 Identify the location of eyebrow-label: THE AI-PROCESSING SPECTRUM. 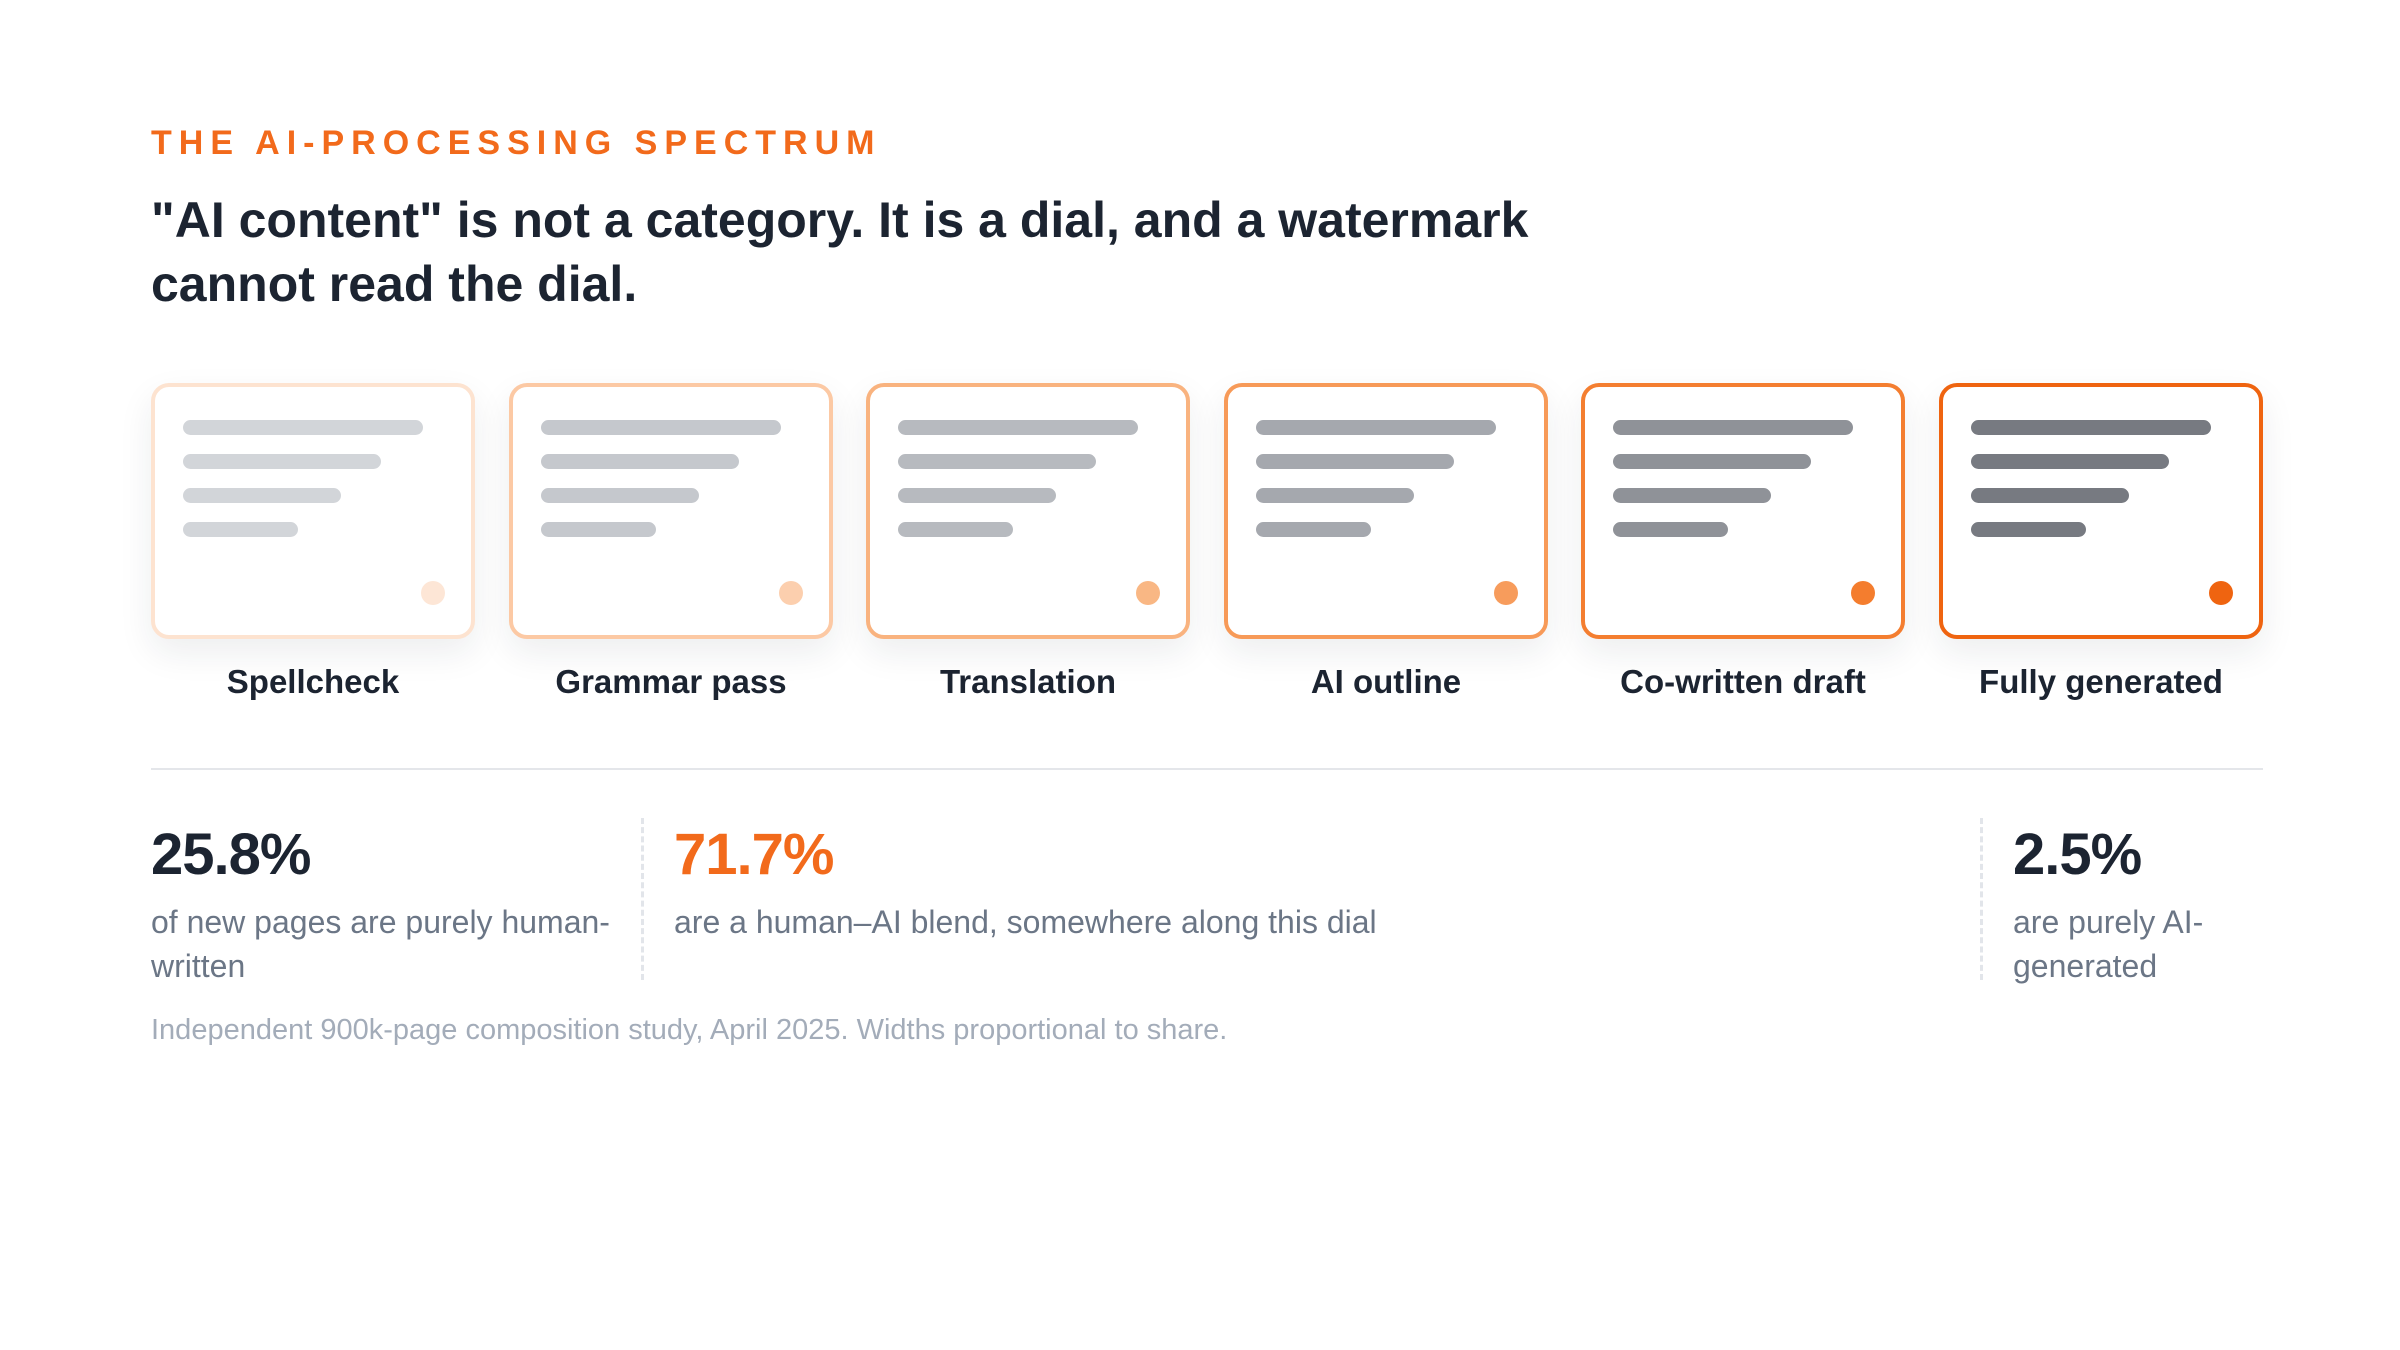
(516, 143).